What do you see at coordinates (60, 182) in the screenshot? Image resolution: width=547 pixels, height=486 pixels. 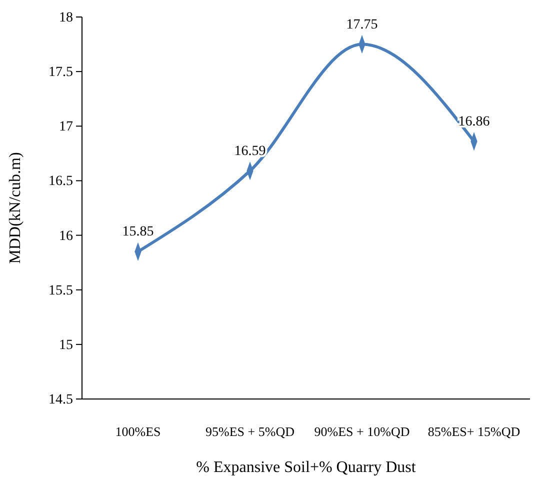 I see `y-tick-label: 16.5` at bounding box center [60, 182].